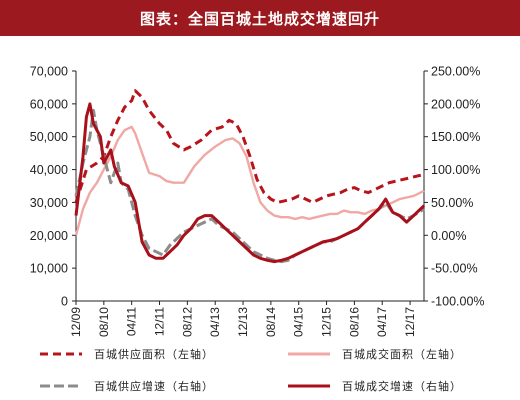 This screenshot has height=400, width=520. I want to click on right-tick-label: 200.00%, so click(455, 104).